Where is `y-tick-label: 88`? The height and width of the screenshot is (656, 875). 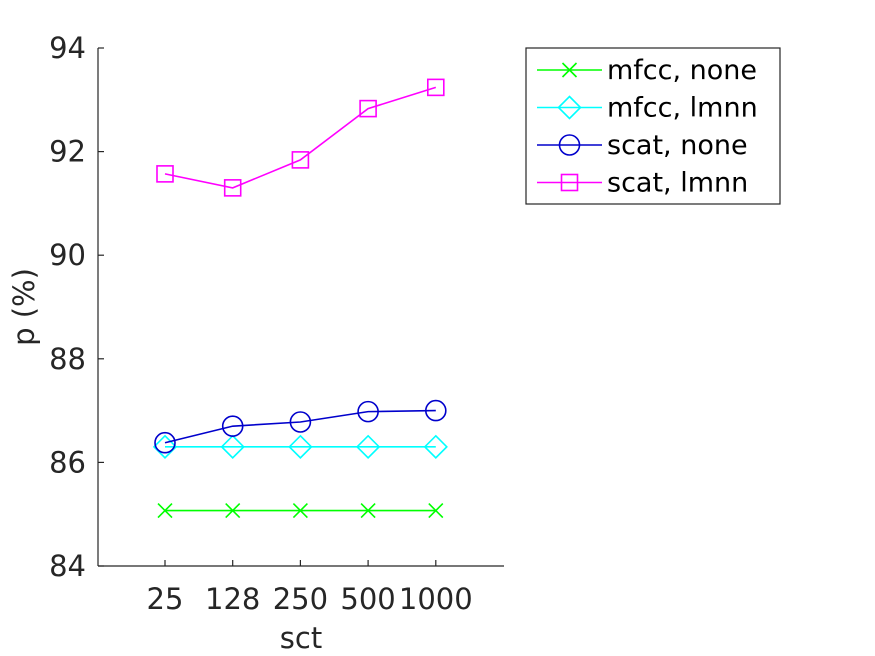 y-tick-label: 88 is located at coordinates (67, 359).